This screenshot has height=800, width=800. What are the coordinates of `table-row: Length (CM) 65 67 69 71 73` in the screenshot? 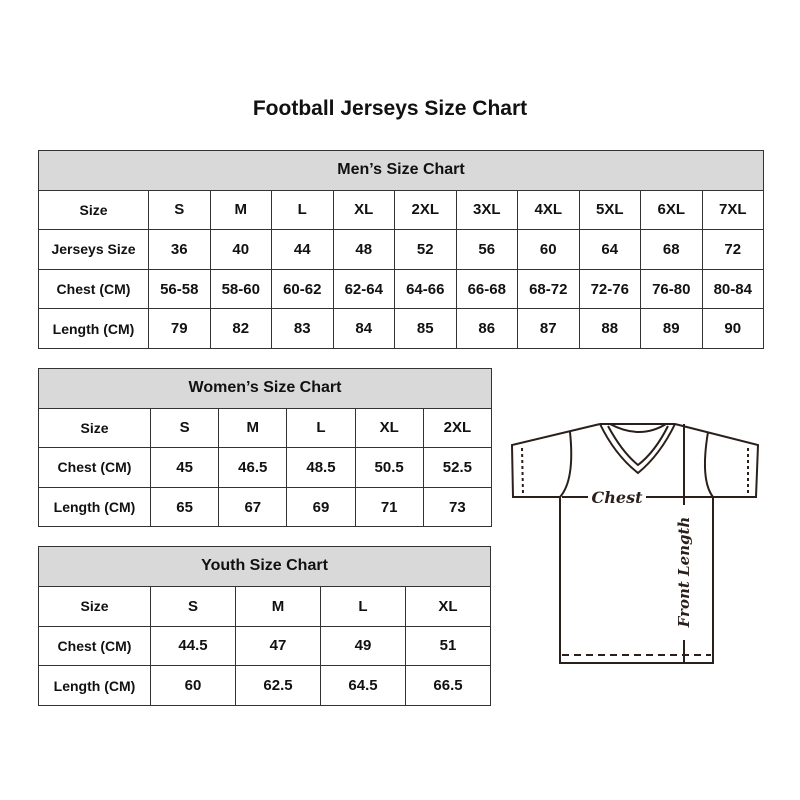 It's located at (265, 507).